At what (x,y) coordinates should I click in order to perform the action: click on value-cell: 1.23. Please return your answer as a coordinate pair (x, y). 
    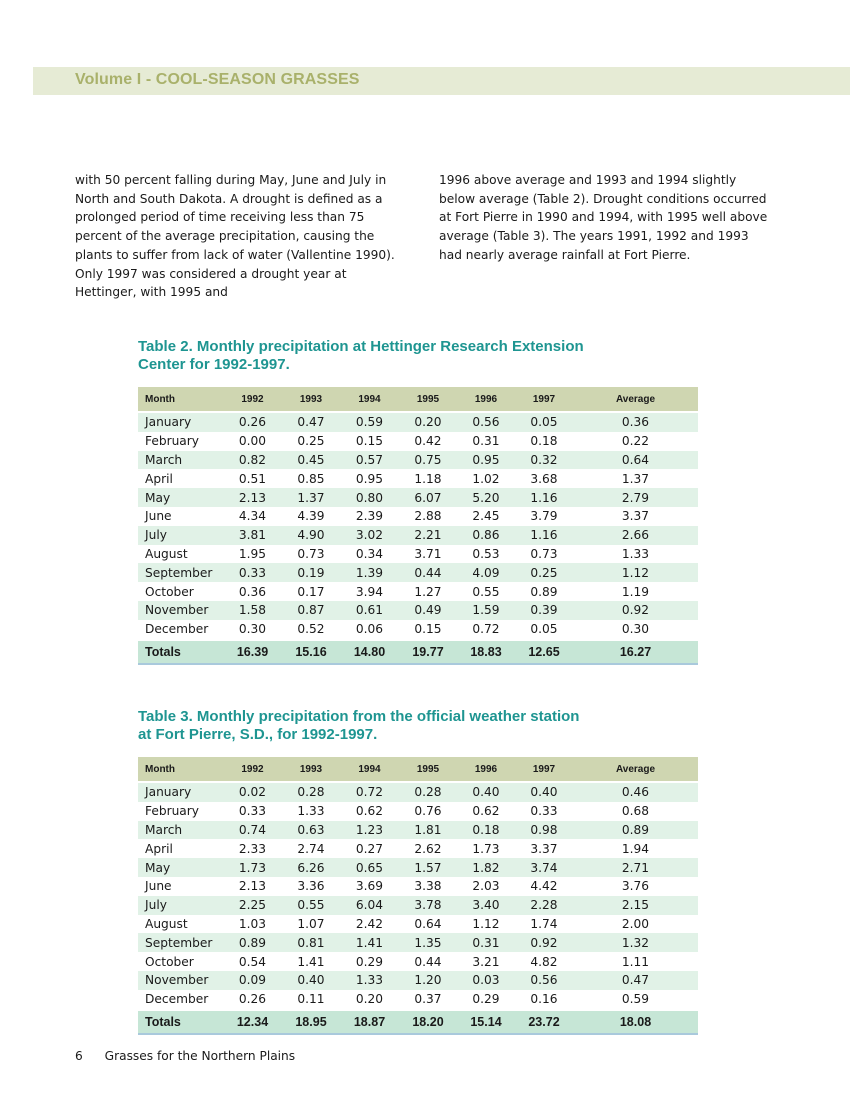
    Looking at the image, I should click on (369, 830).